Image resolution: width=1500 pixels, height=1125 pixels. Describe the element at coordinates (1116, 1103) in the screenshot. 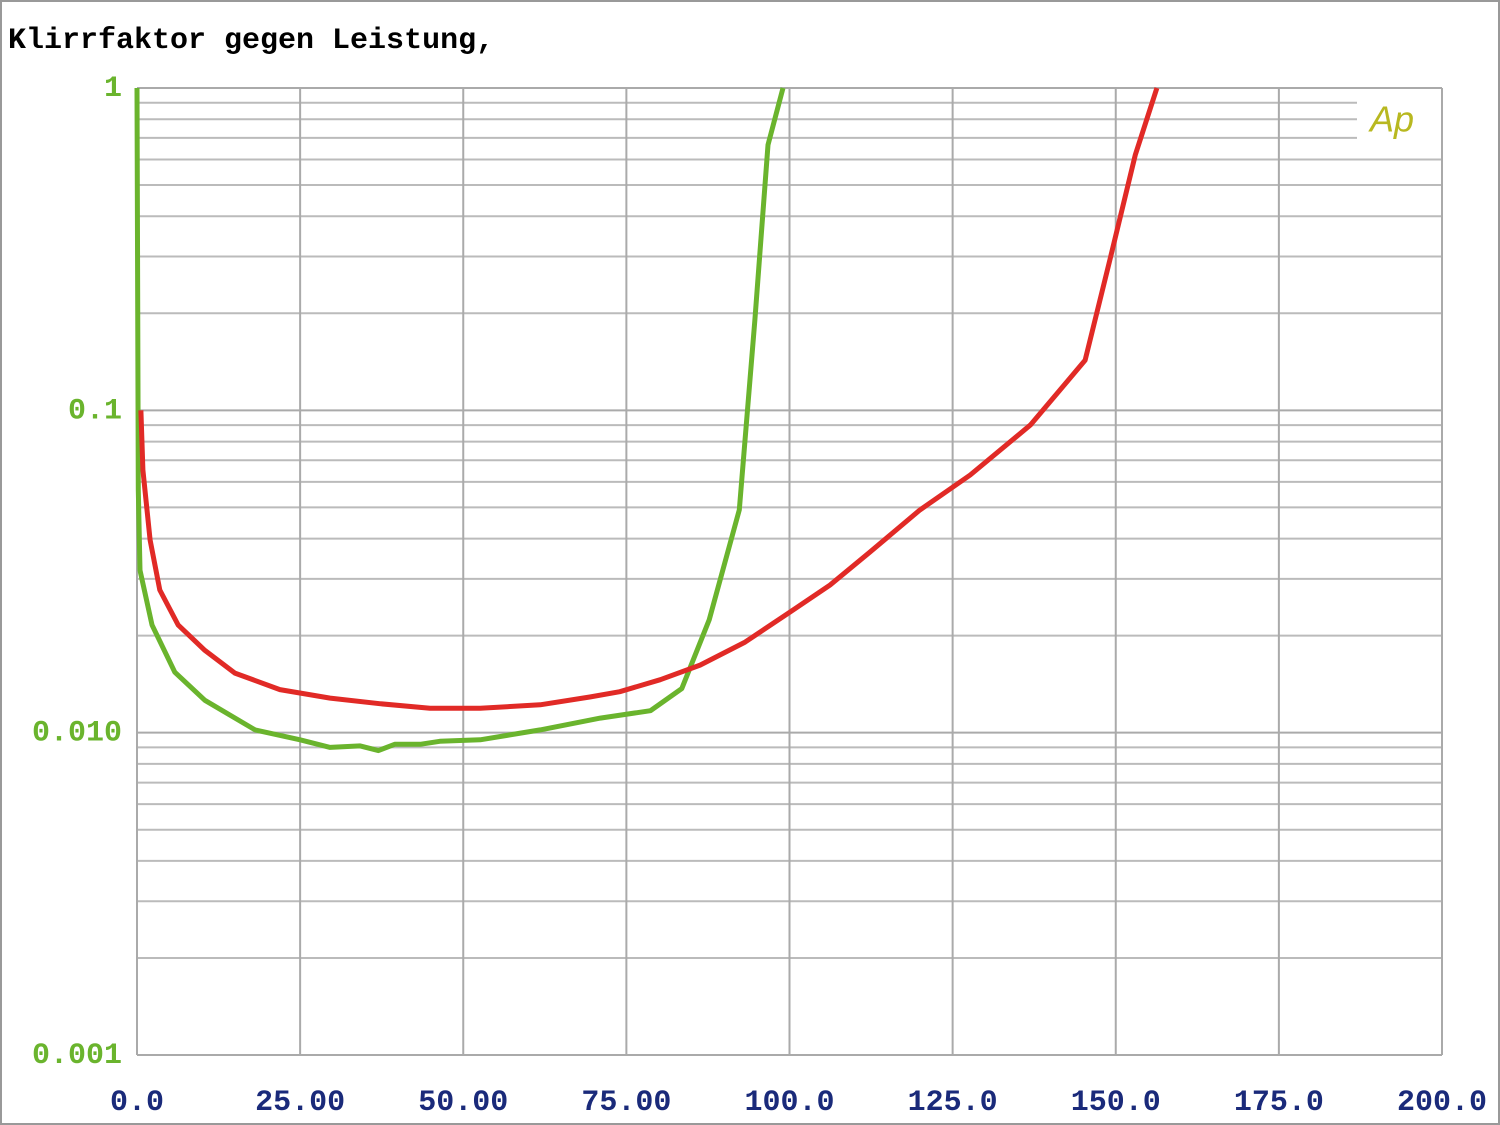

I see `x-tick-label: 150.0` at that location.